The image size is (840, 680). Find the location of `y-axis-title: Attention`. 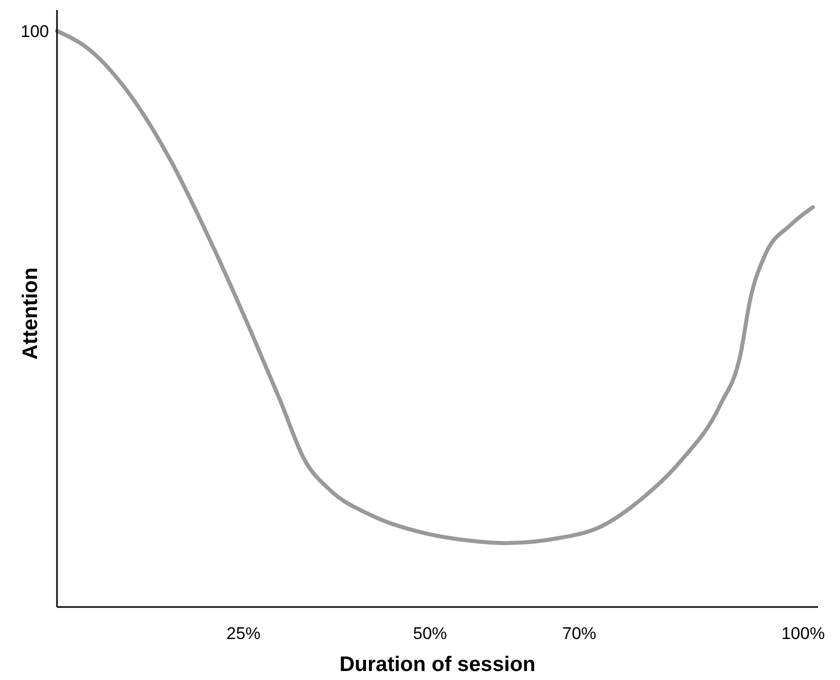

y-axis-title: Attention is located at coordinates (30, 313).